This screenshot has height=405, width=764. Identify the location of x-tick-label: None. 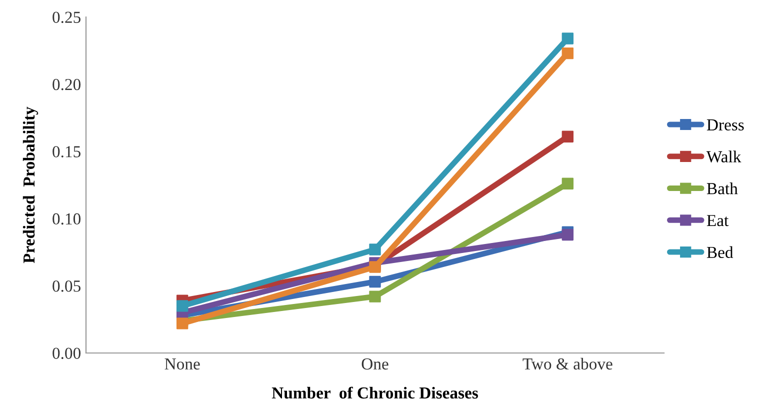
(182, 364).